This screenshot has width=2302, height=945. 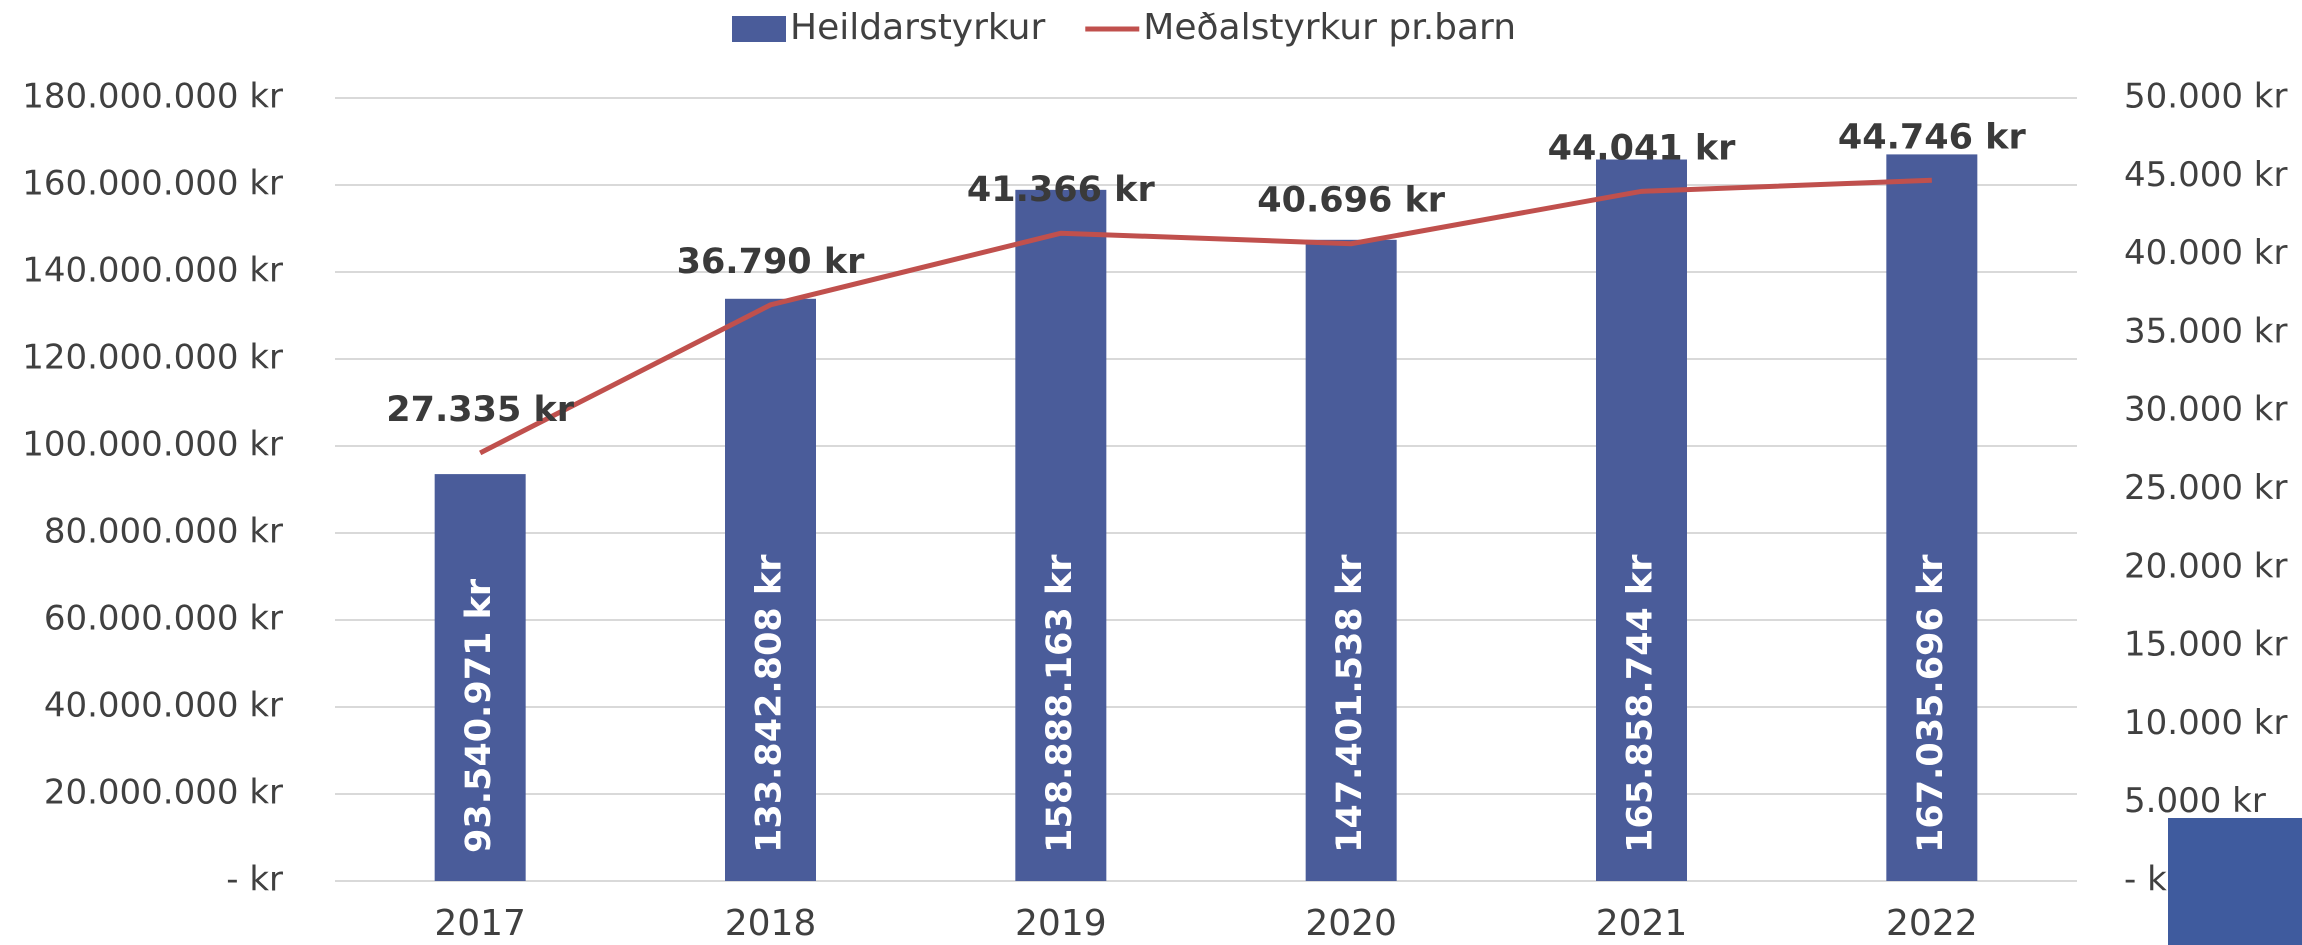 What do you see at coordinates (759, 29) in the screenshot?
I see `legend-swatch` at bounding box center [759, 29].